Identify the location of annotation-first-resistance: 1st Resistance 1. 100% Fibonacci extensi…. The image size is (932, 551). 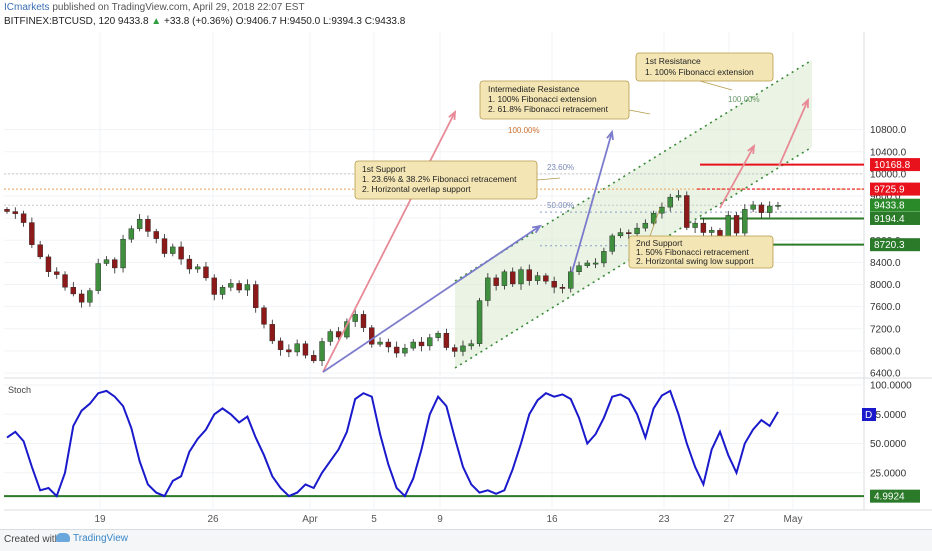
(704, 67).